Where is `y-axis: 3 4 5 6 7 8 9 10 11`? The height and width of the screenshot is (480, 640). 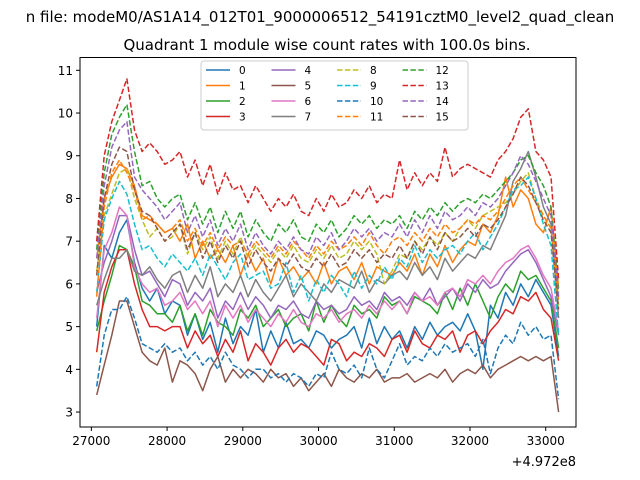 y-axis: 3 4 5 6 7 8 9 10 11 is located at coordinates (69, 242).